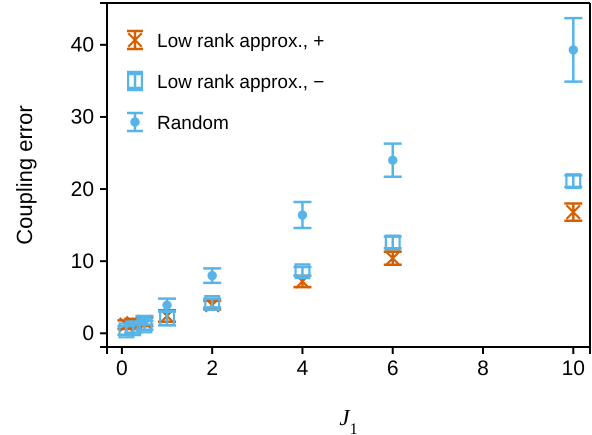  Describe the element at coordinates (193, 123) in the screenshot. I see `legend-label: Random` at that location.